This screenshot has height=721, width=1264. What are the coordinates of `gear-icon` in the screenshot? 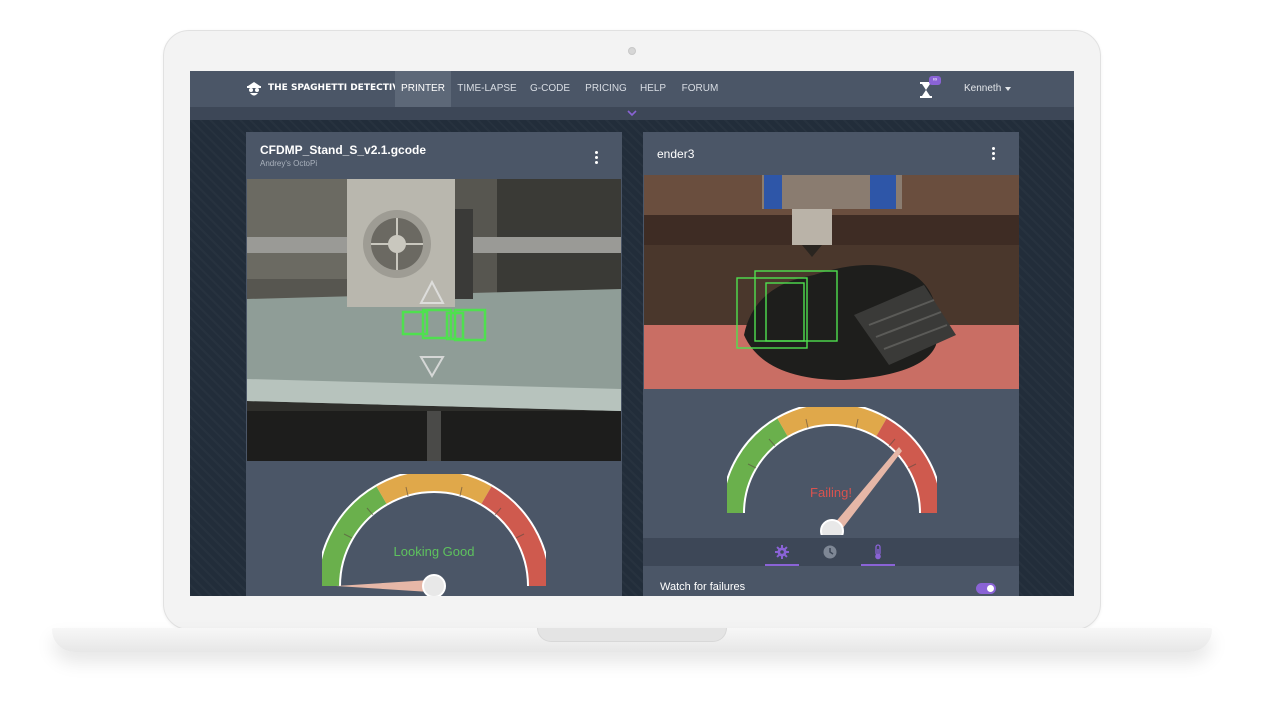 It's located at (782, 552).